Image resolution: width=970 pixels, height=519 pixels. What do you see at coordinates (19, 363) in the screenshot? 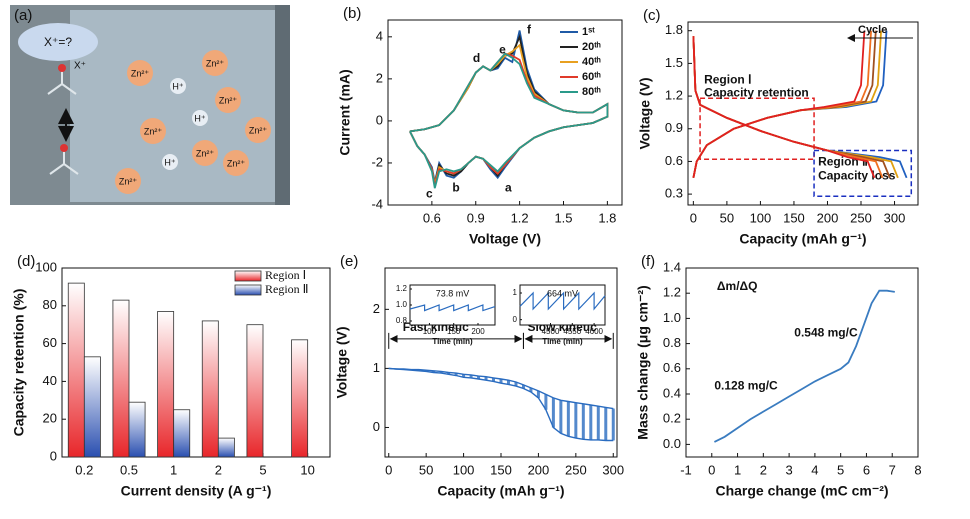
I see `y-axis-title: Capacity retention (%)` at bounding box center [19, 363].